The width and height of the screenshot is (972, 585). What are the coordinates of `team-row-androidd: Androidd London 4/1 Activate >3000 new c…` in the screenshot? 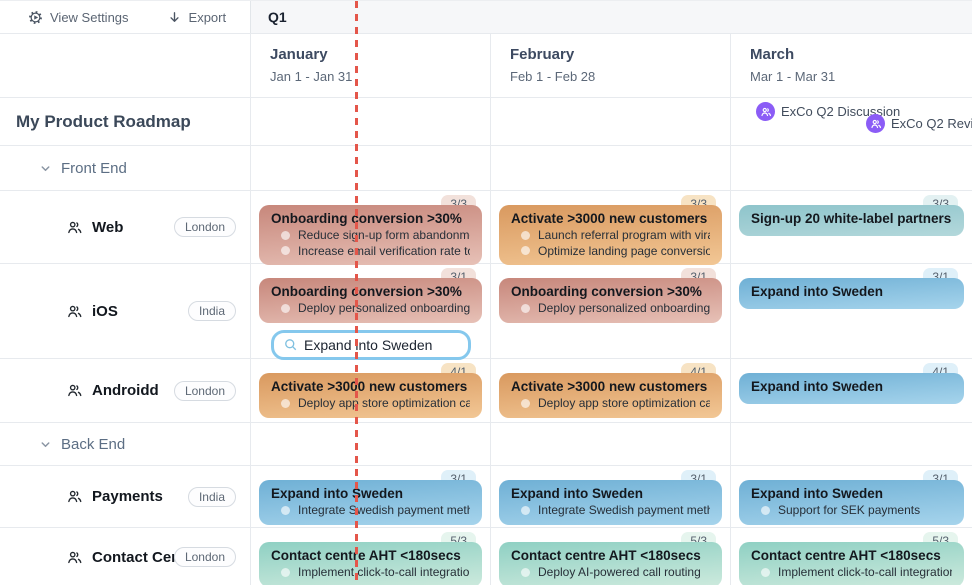 It's located at (486, 391).